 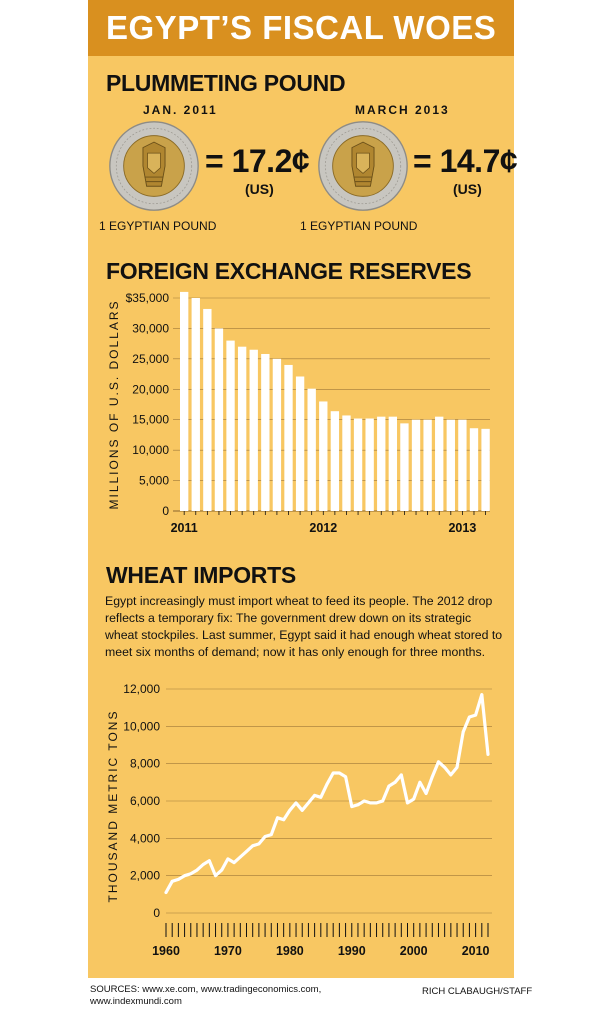 I want to click on wheat-x-tick-label: 2010, so click(x=476, y=951).